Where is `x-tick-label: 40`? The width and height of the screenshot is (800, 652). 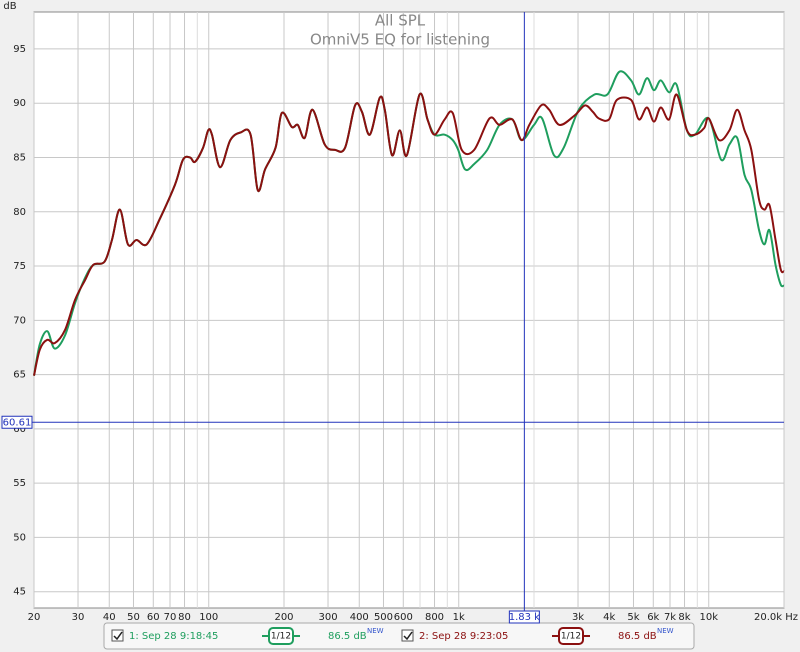 x-tick-label: 40 is located at coordinates (109, 617).